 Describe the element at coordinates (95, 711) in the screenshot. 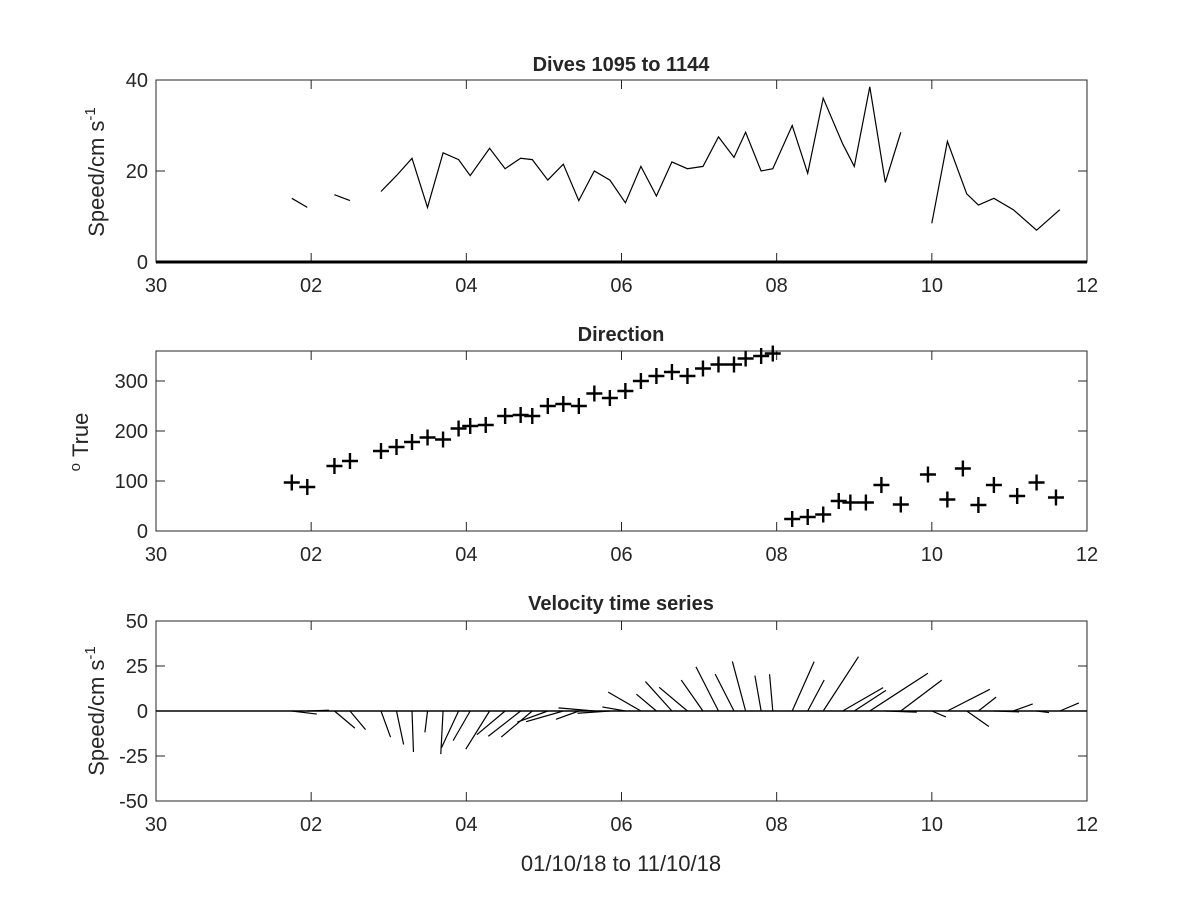

I see `velocity-panel-ylabel: Speed/cm s-1` at that location.